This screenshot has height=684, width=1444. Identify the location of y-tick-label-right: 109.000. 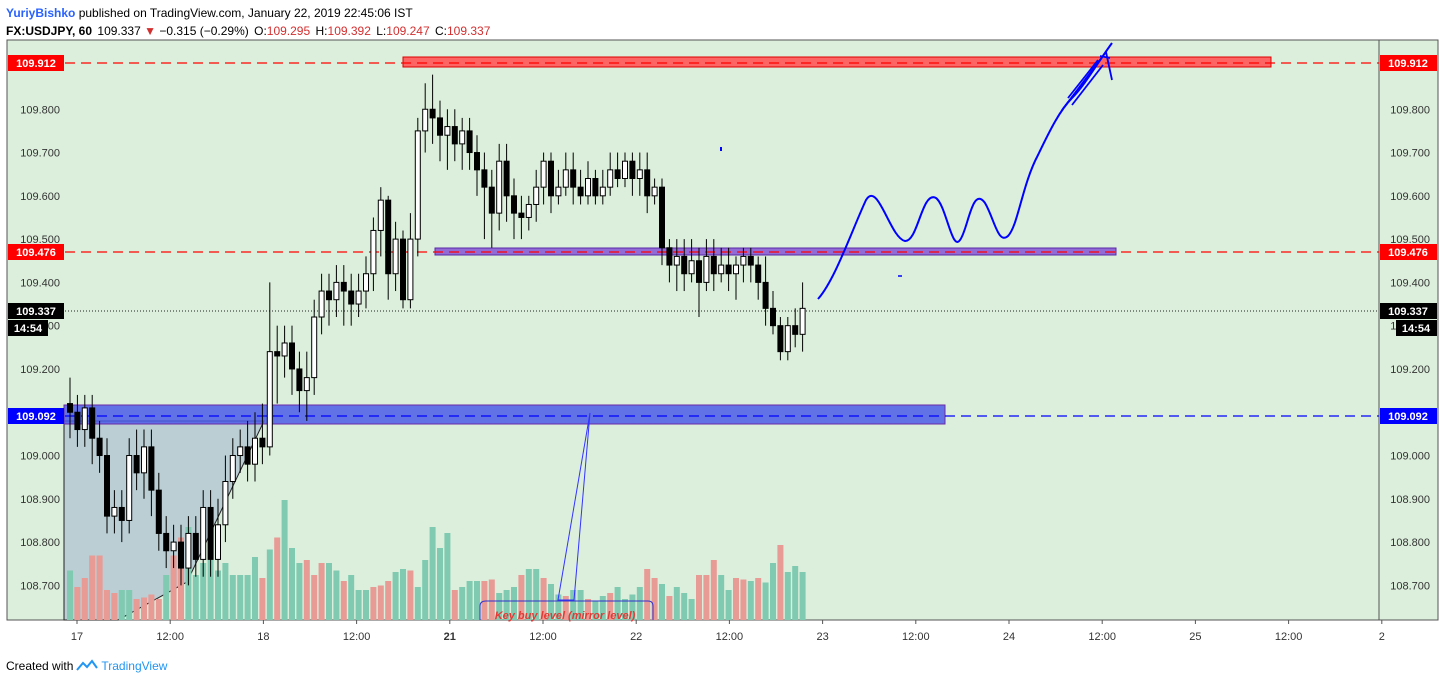
(1410, 457).